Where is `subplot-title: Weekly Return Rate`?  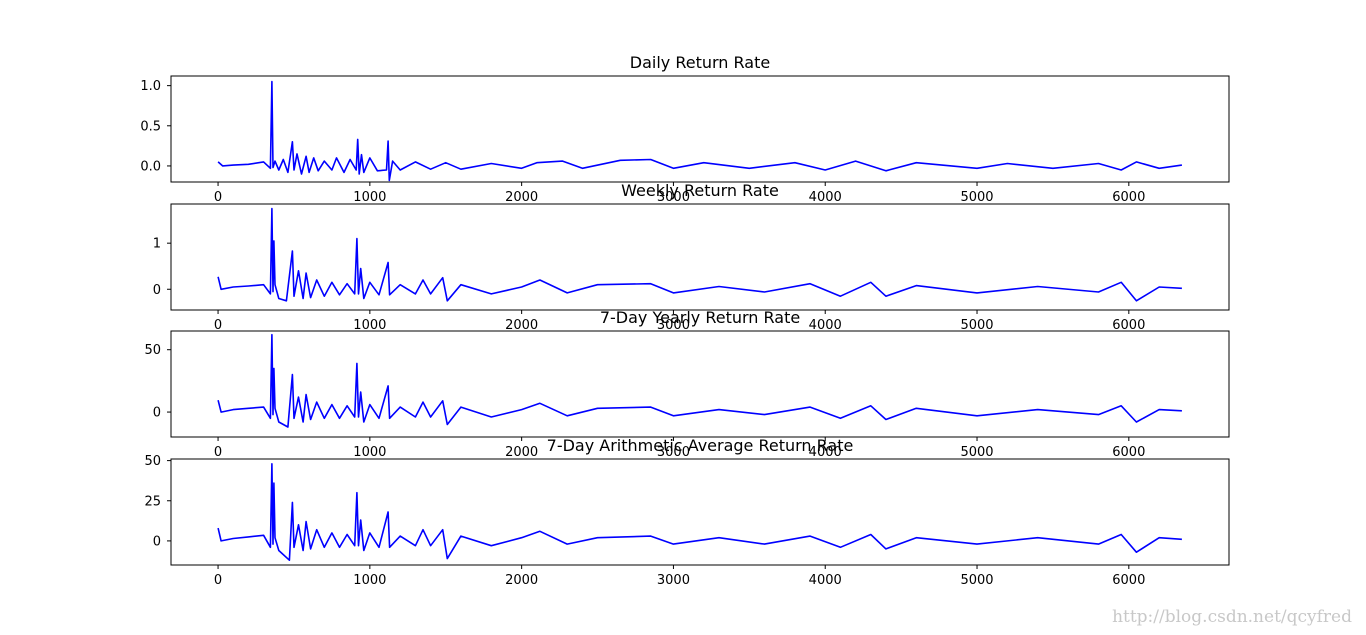 subplot-title: Weekly Return Rate is located at coordinates (700, 190).